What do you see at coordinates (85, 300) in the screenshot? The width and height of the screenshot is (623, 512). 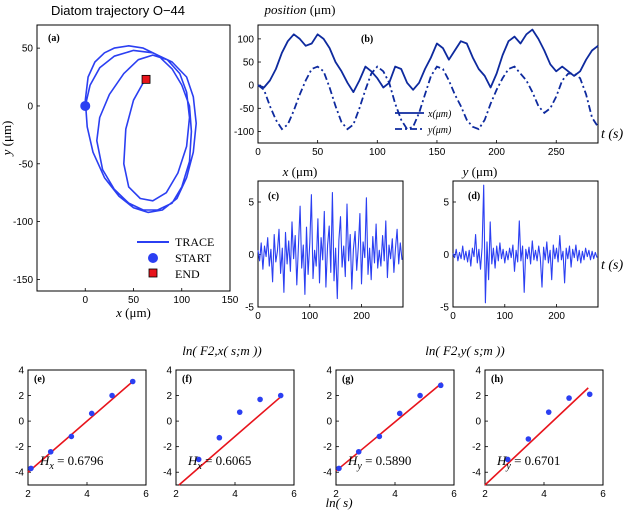 I see `panel-a-x-tick-label: 0` at bounding box center [85, 300].